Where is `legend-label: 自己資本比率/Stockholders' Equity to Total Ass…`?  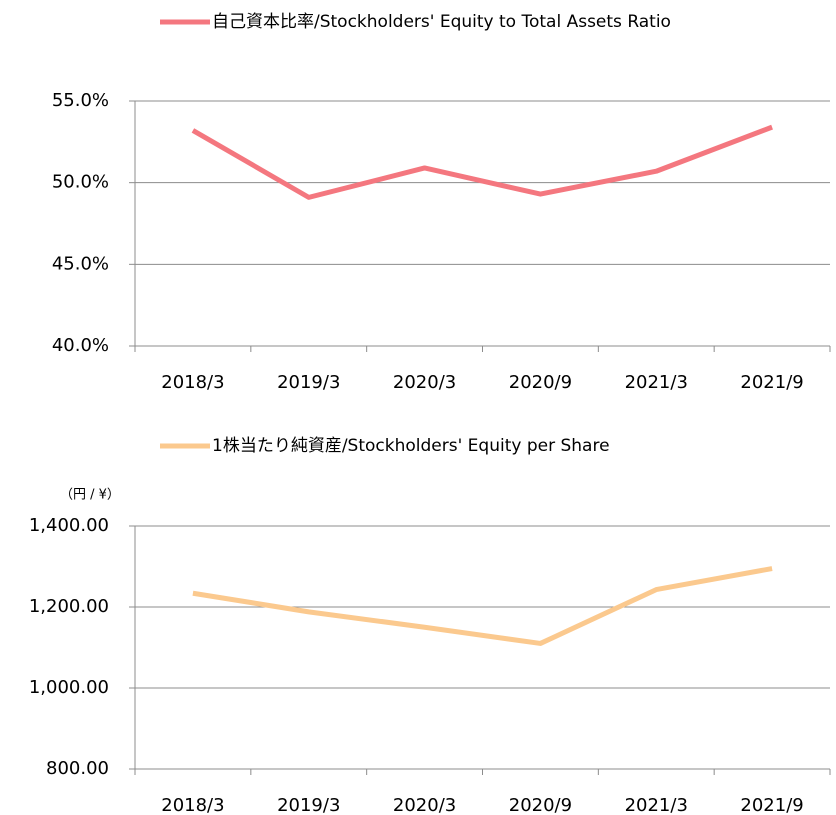 legend-label: 自己資本比率/Stockholders' Equity to Total Ass… is located at coordinates (441, 22).